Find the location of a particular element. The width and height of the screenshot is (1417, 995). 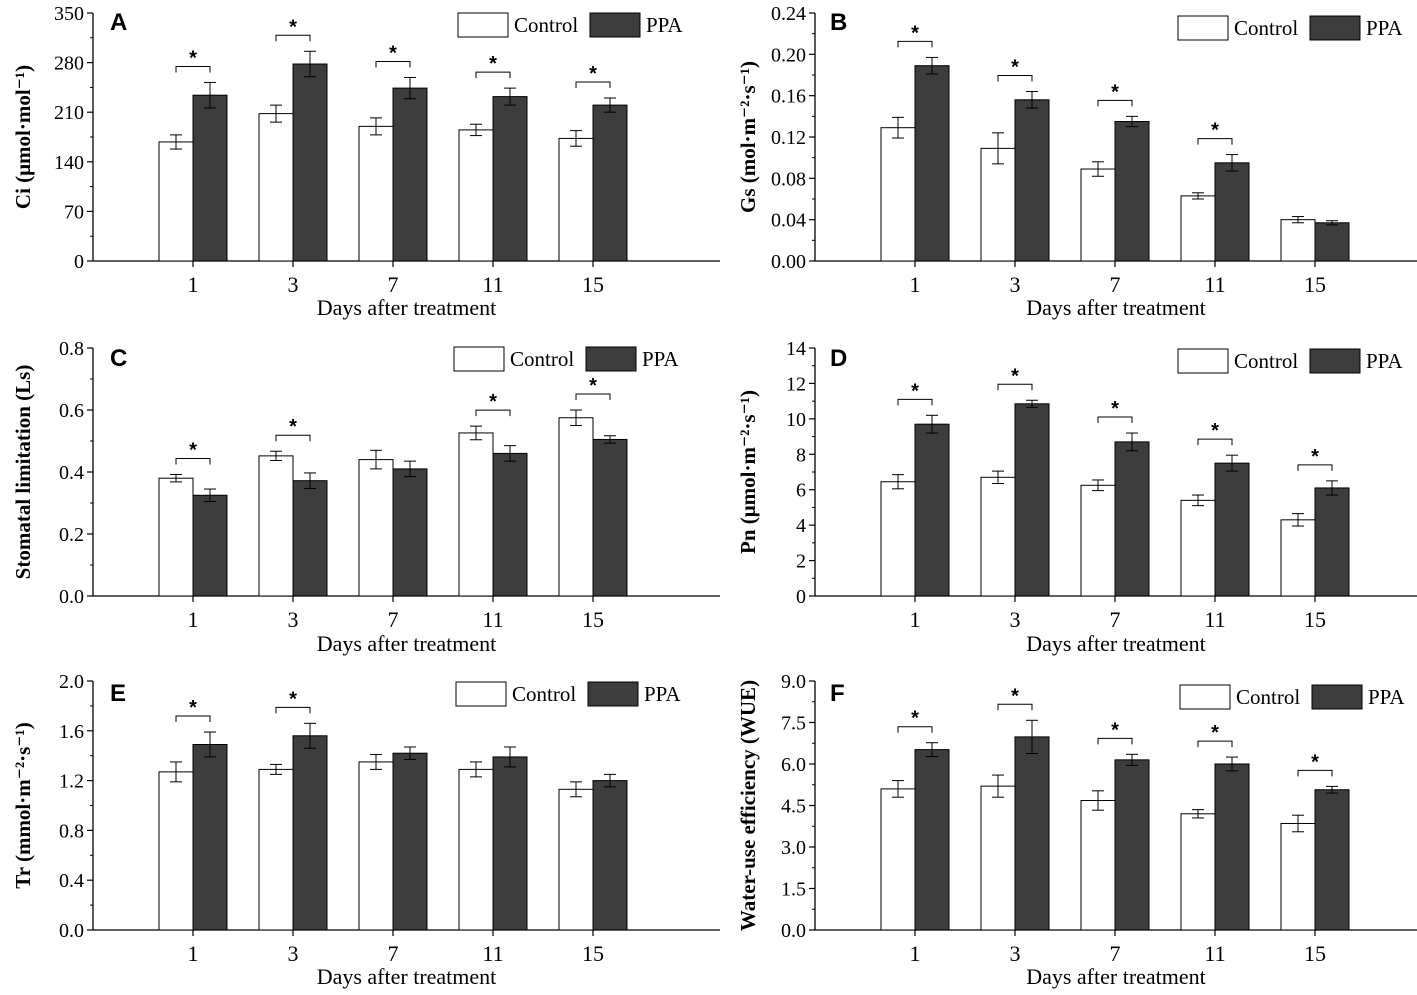

y-tick-label: 1.6 is located at coordinates (71, 732).